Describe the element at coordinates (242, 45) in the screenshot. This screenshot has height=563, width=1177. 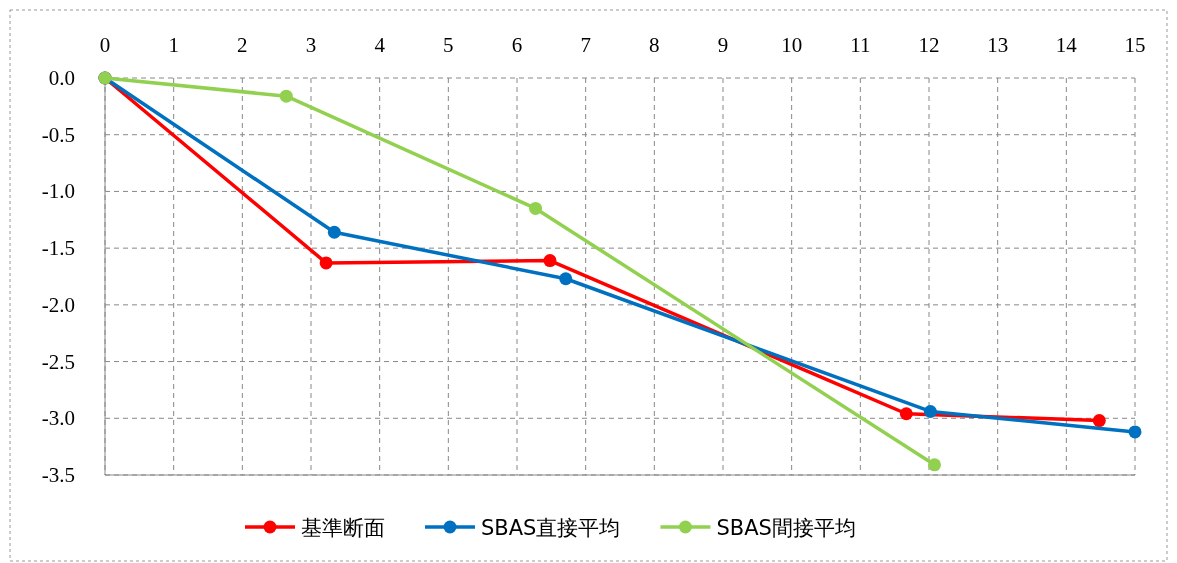
I see `x-tick-label: 2` at that location.